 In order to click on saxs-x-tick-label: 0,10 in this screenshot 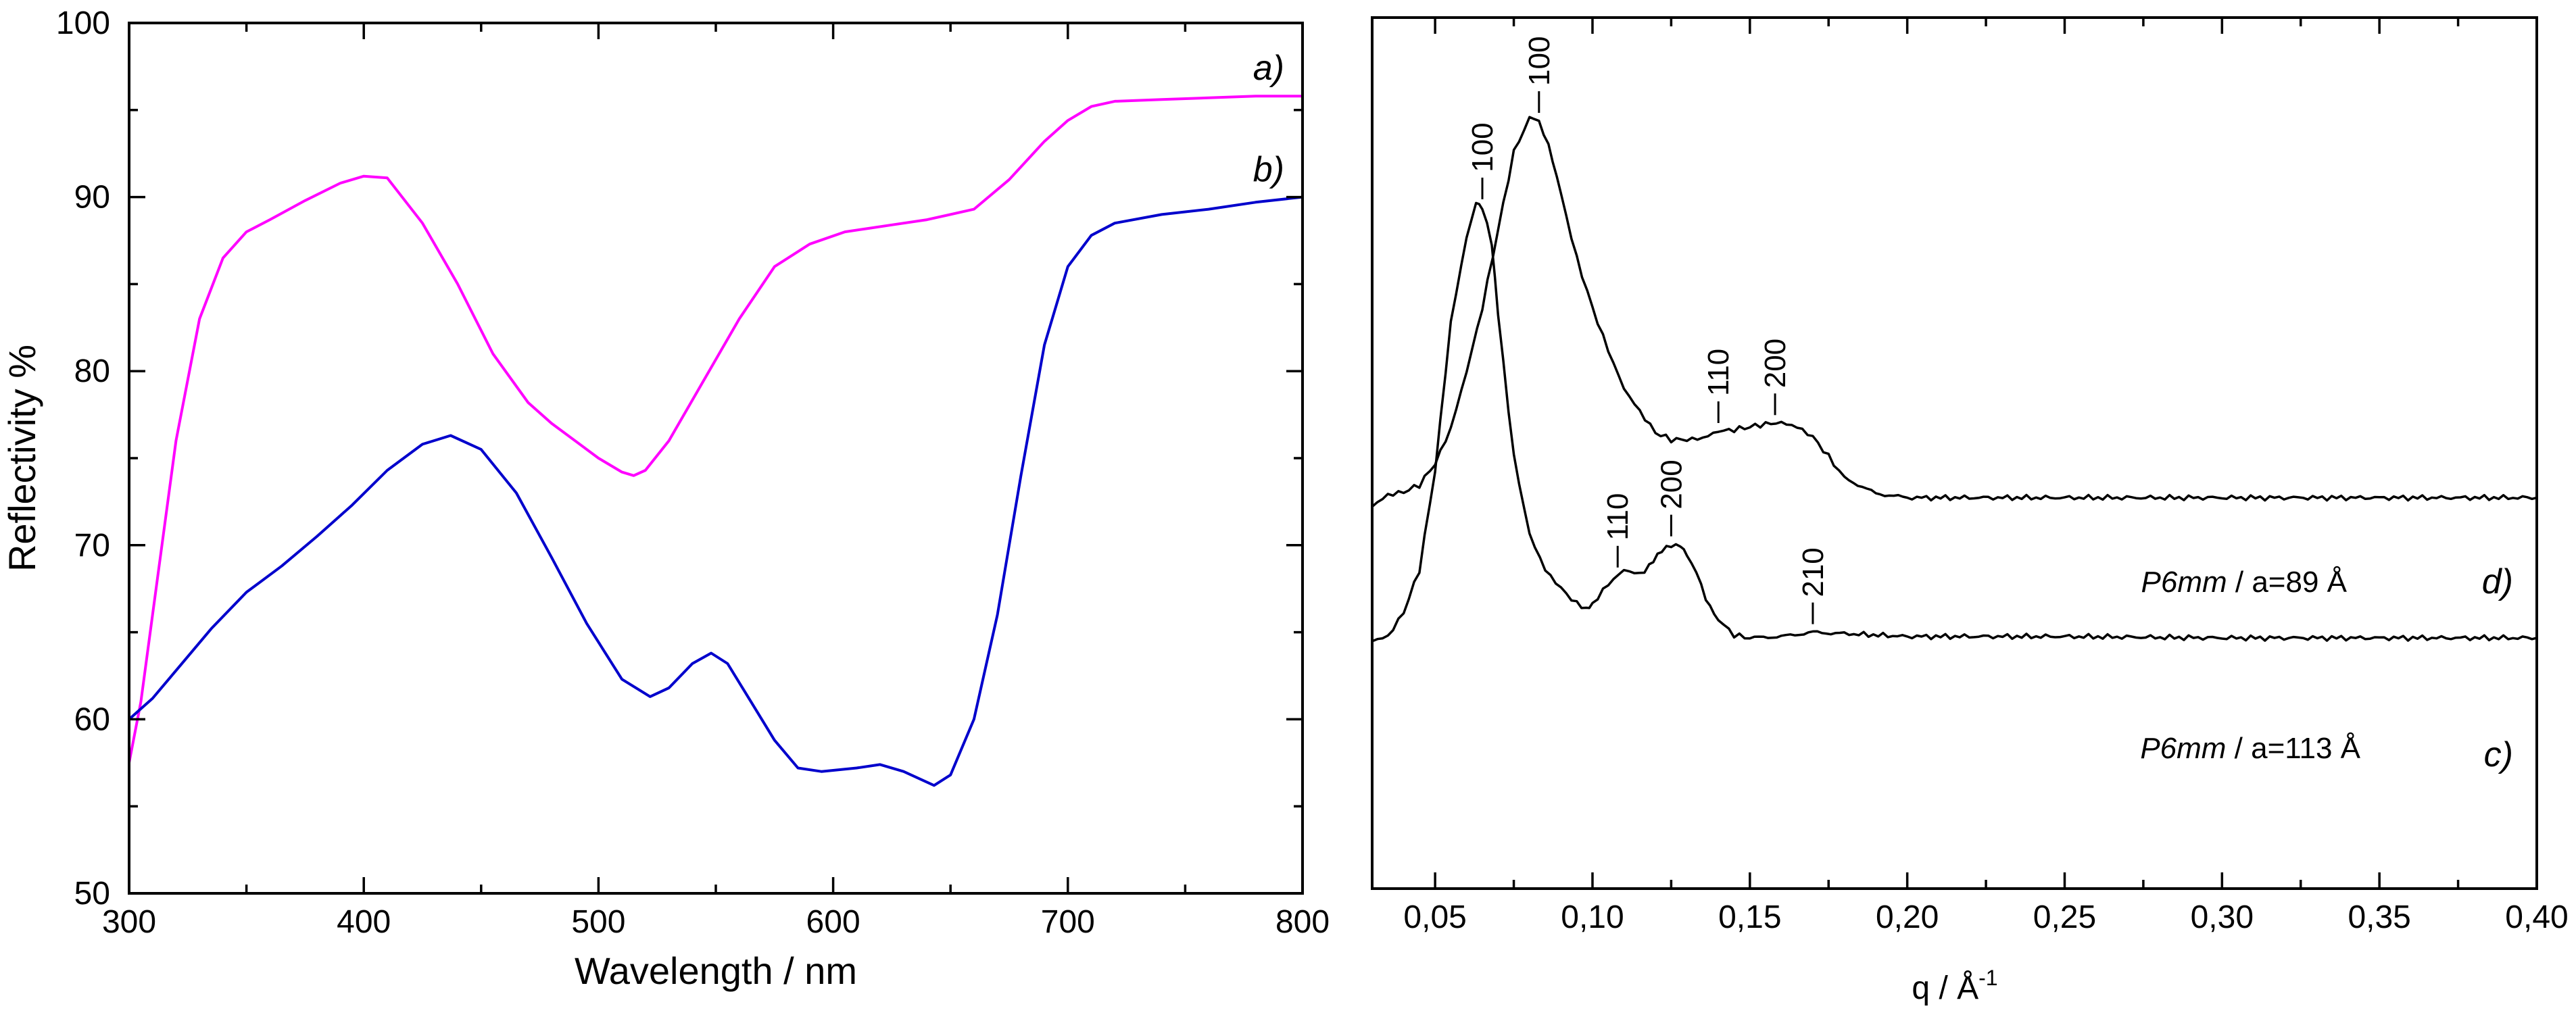, I will do `click(1592, 917)`.